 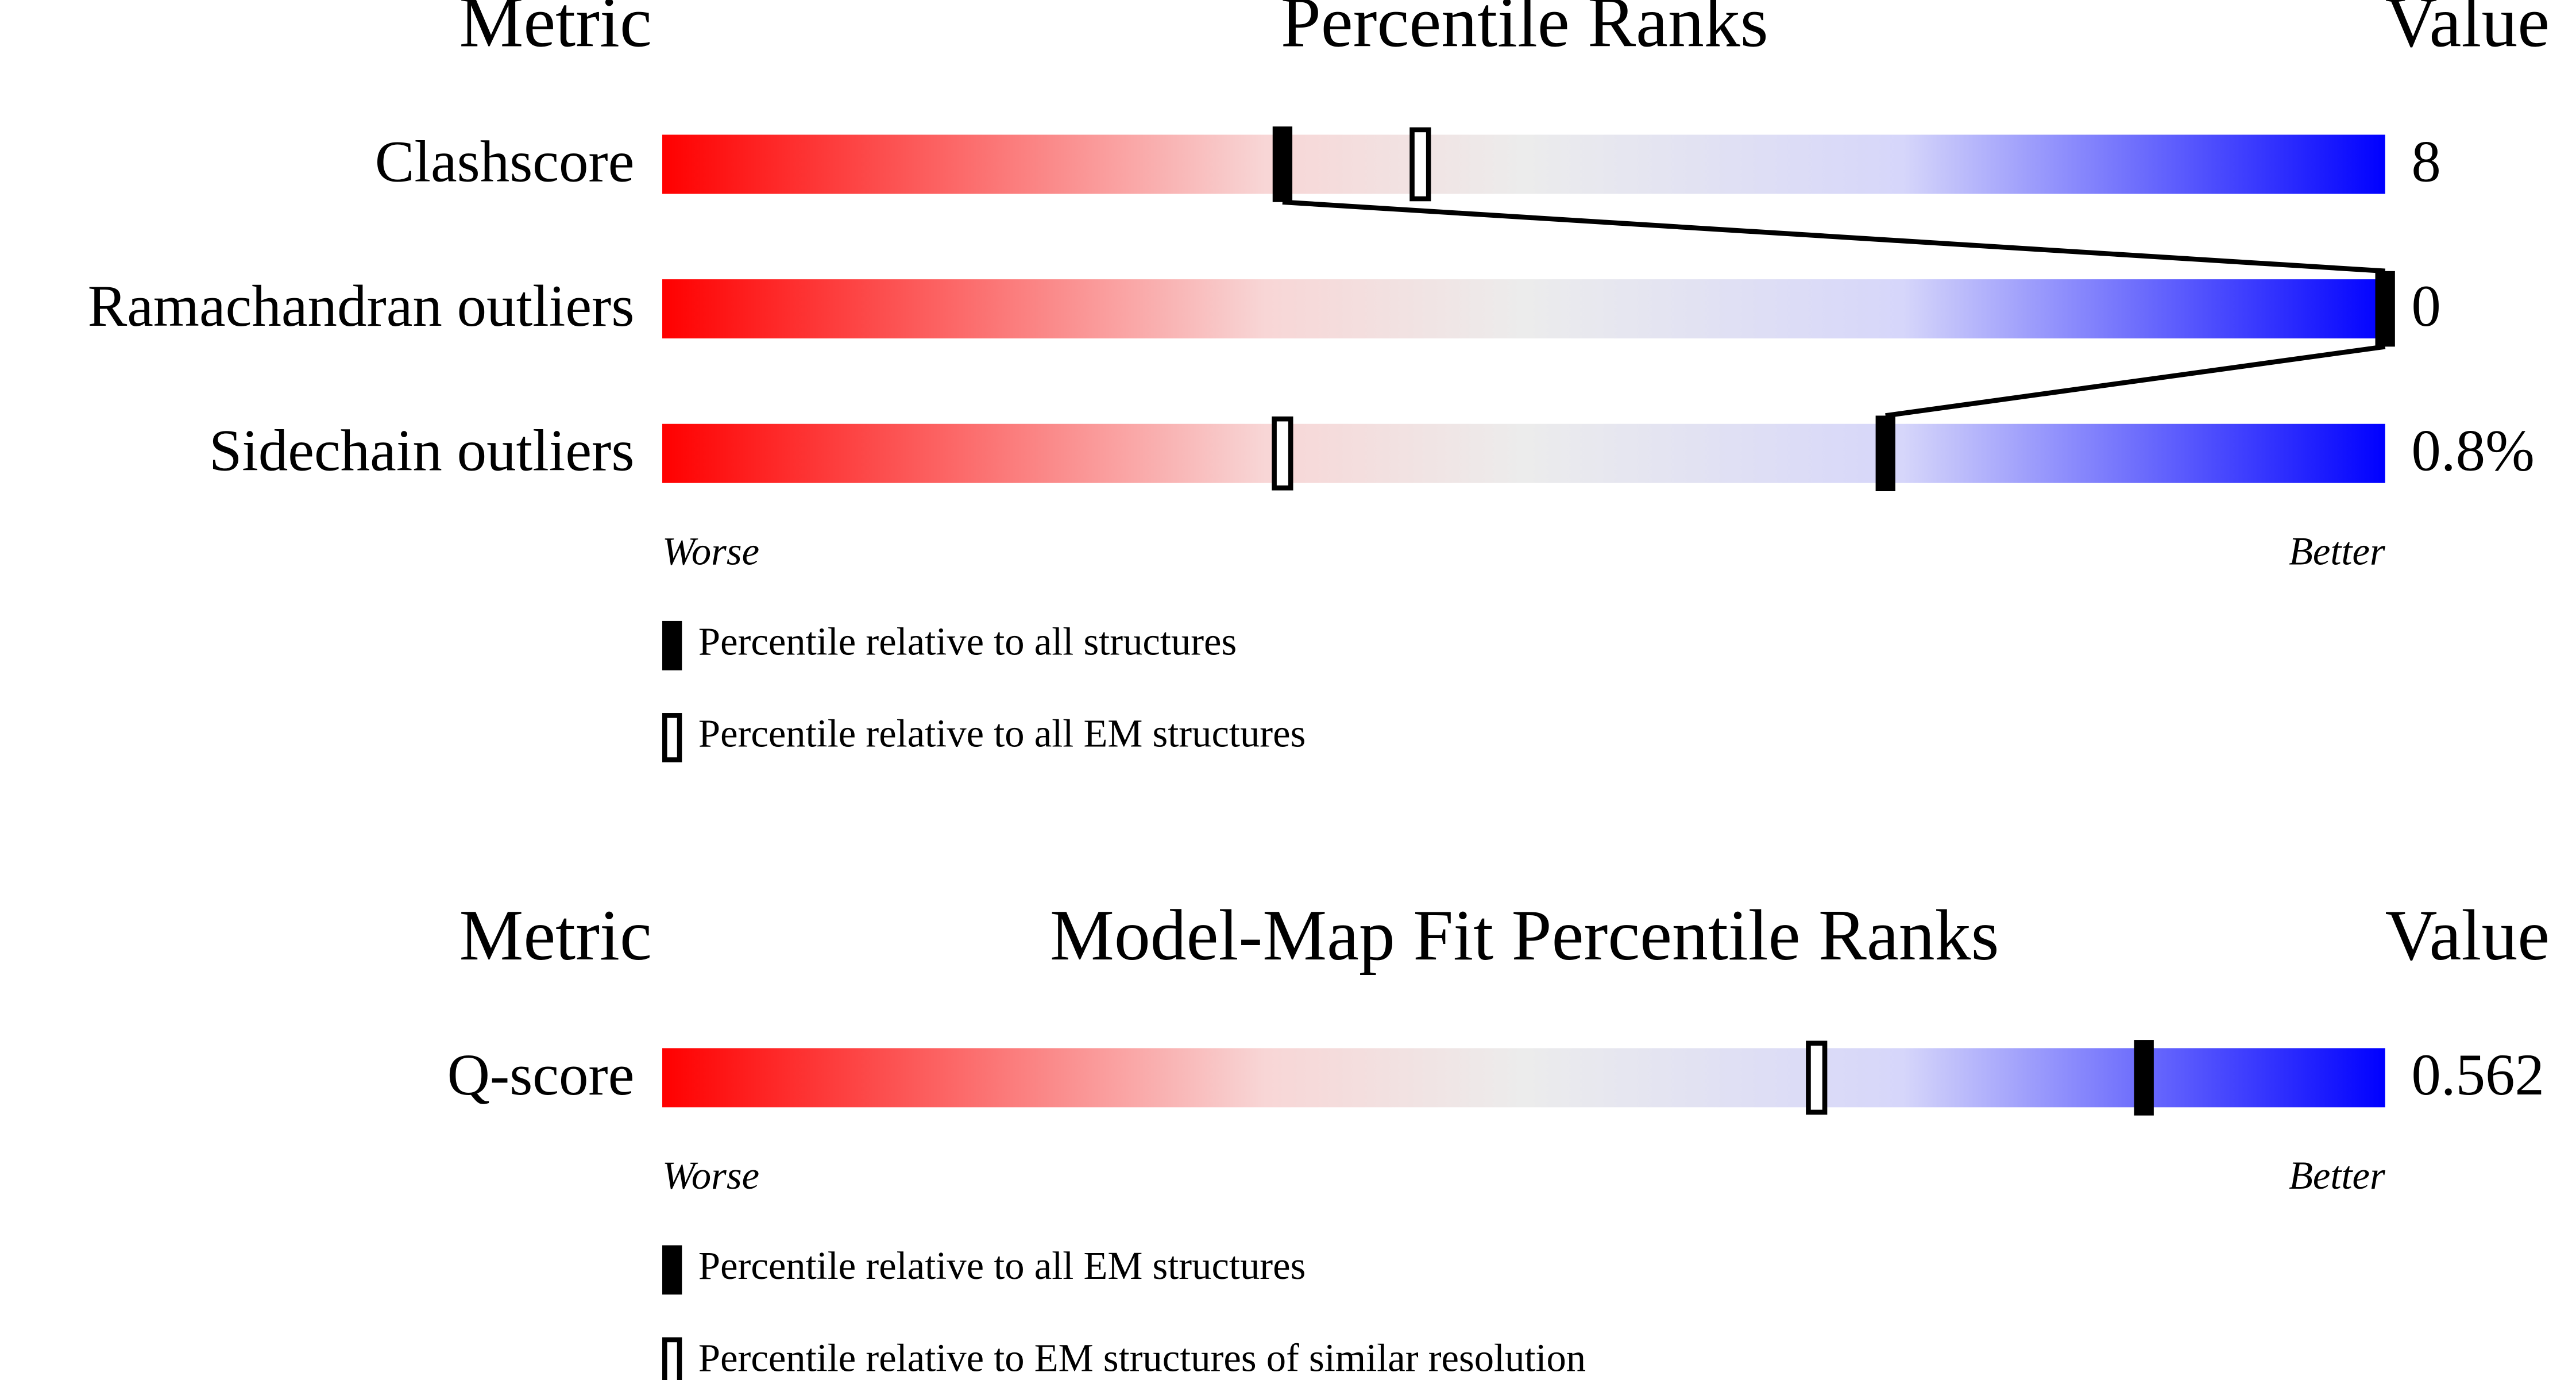 What do you see at coordinates (2472, 451) in the screenshot?
I see `metric-value: 0.8%` at bounding box center [2472, 451].